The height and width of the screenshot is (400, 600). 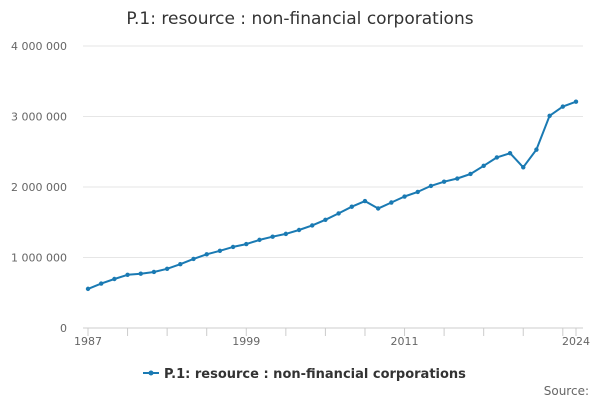 What do you see at coordinates (39, 258) in the screenshot?
I see `y-tick-label: 1 000 000` at bounding box center [39, 258].